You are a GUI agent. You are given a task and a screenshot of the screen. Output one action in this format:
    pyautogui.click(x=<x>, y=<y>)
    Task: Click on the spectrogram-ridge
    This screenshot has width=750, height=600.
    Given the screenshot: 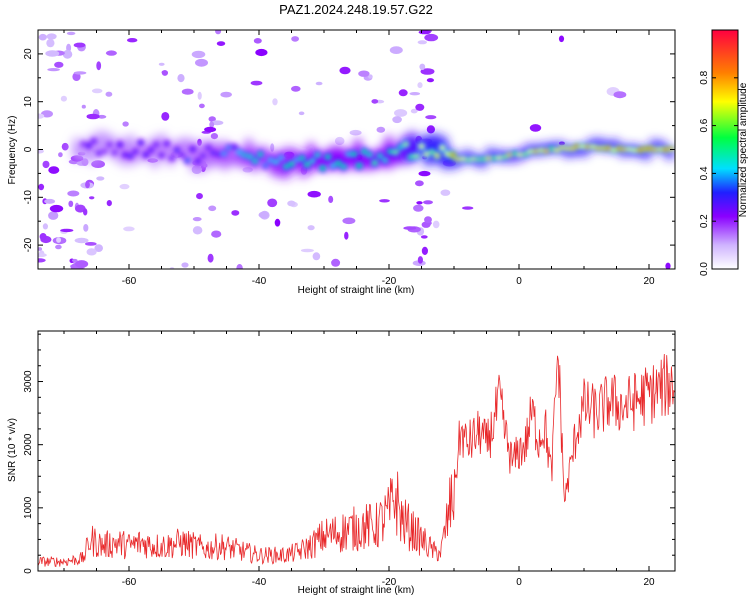 What is the action you would take?
    pyautogui.click(x=377, y=155)
    